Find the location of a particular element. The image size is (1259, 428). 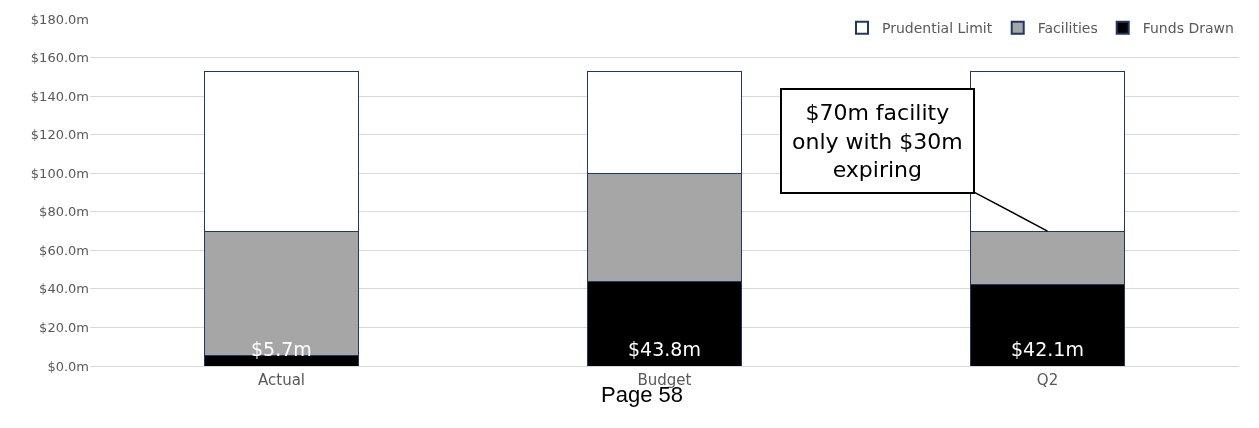

y-tick-label: $40.0m is located at coordinates (64, 289).